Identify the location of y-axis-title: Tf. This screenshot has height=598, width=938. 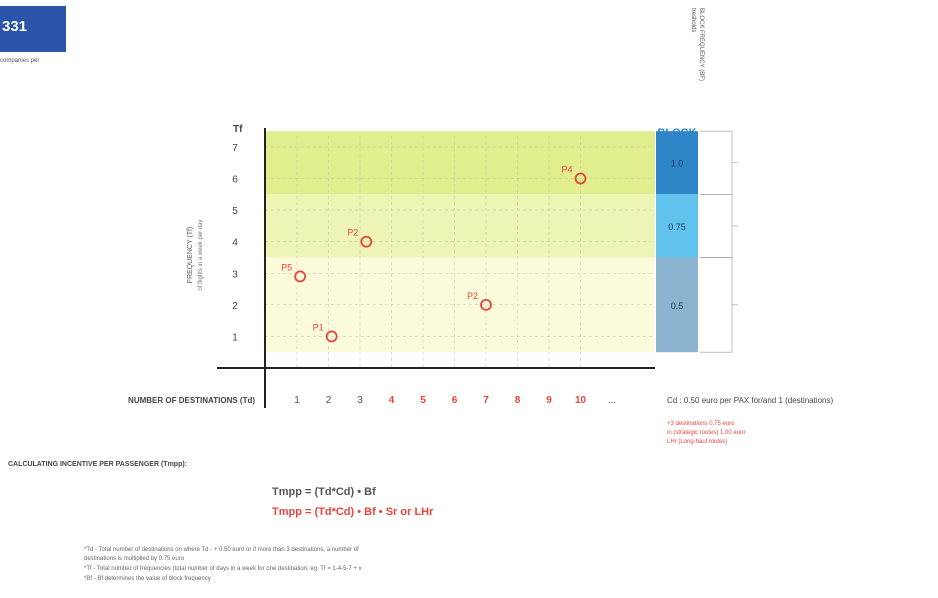
(238, 129).